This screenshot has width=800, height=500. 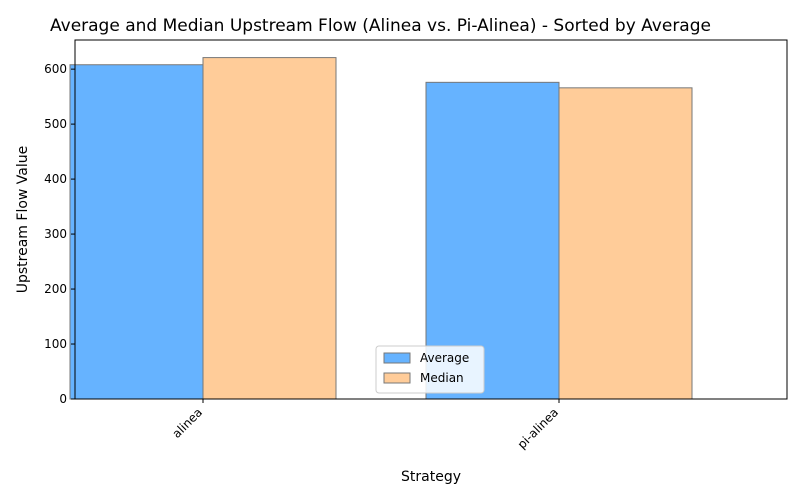 I want to click on x-axis: alinea pi-alinea, so click(x=365, y=425).